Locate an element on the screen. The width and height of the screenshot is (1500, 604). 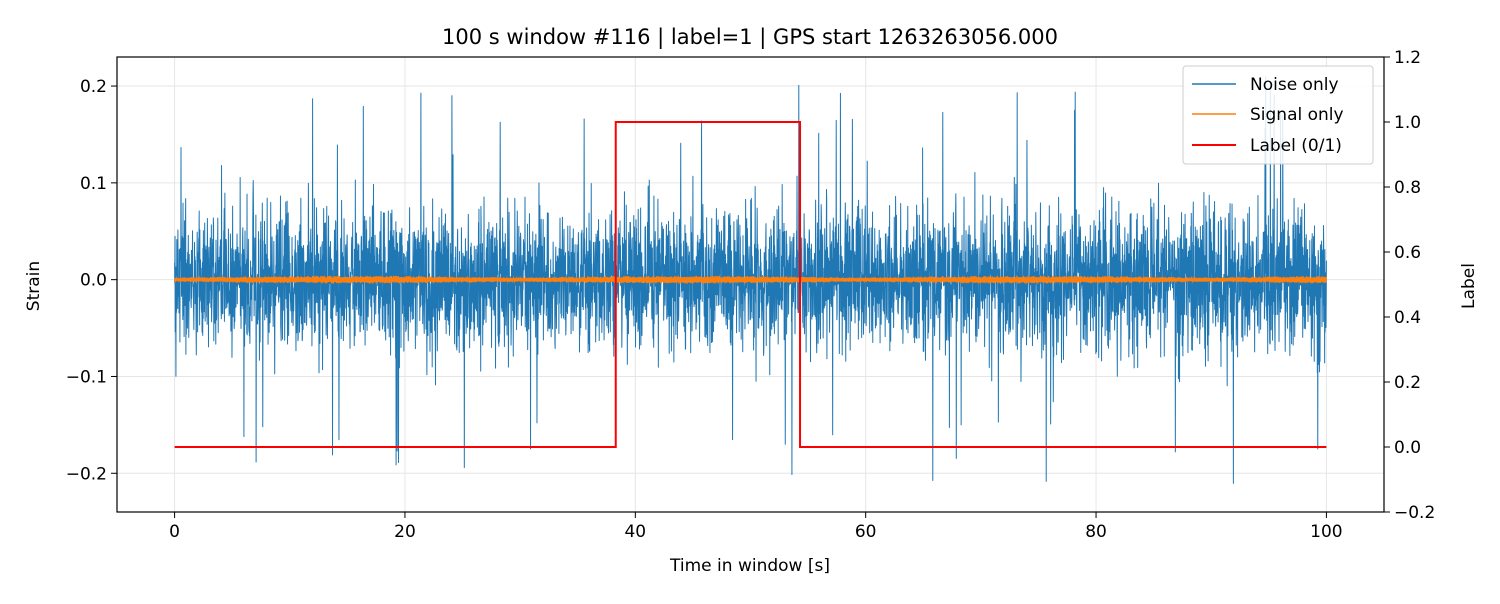
y-tick-label: −0.2 is located at coordinates (86, 474).